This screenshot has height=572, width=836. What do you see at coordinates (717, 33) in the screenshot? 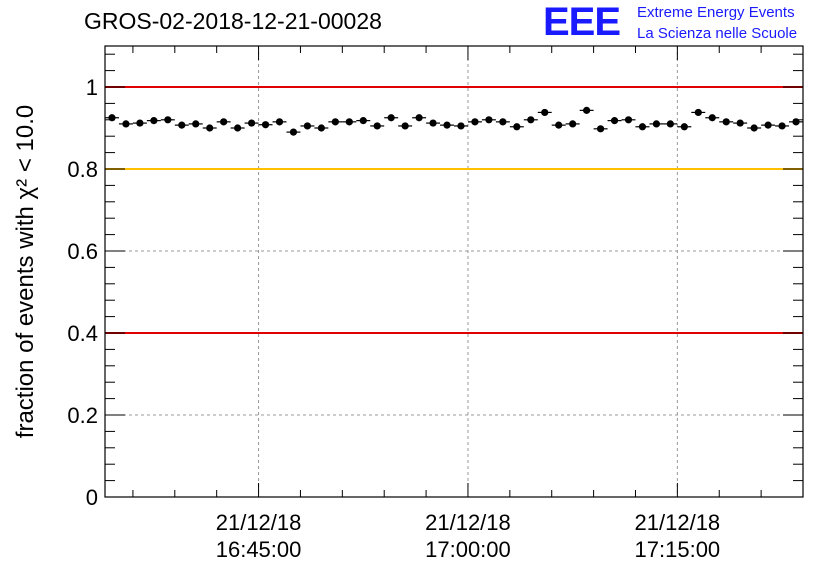
I see `logo-line-2: La Scienza nelle Scuole` at bounding box center [717, 33].